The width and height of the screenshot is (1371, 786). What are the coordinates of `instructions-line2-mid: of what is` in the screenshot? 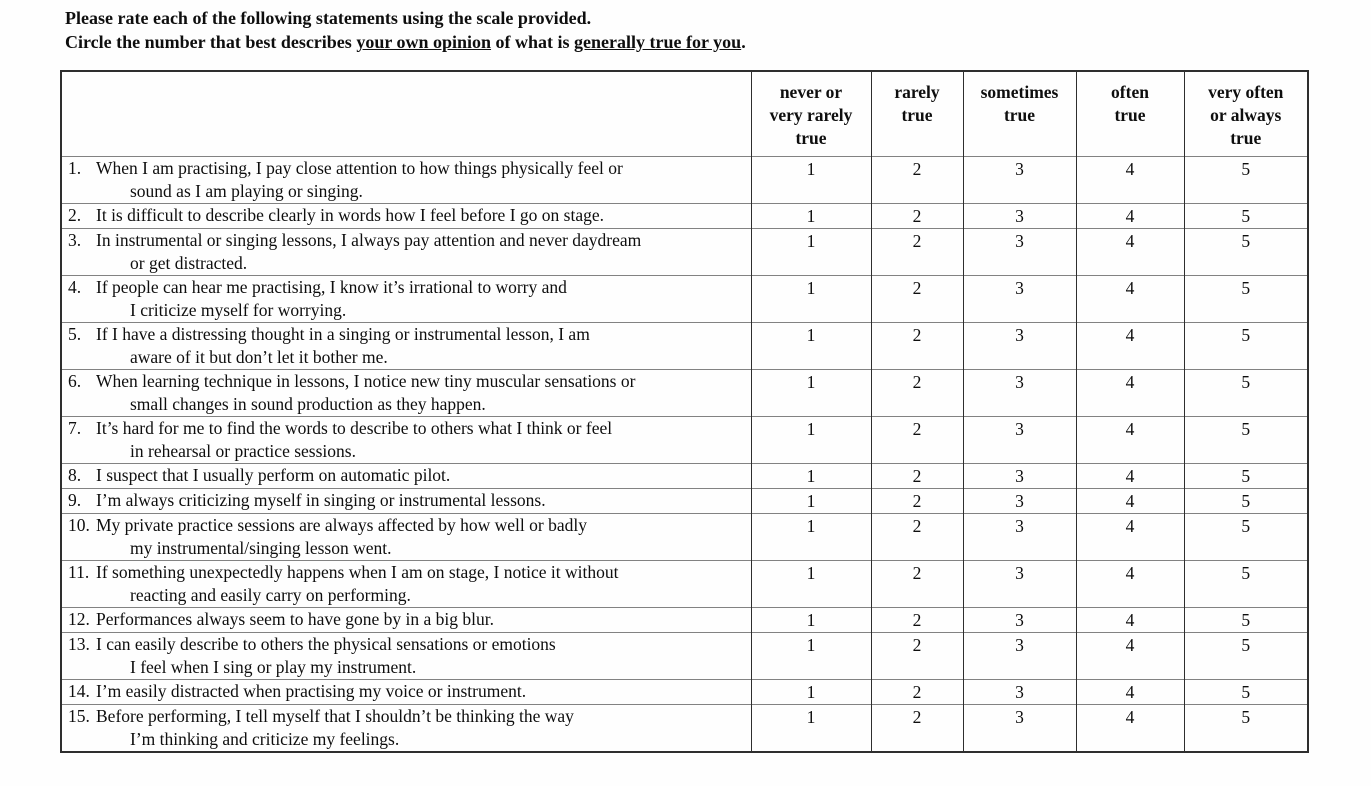 It's located at (533, 42).